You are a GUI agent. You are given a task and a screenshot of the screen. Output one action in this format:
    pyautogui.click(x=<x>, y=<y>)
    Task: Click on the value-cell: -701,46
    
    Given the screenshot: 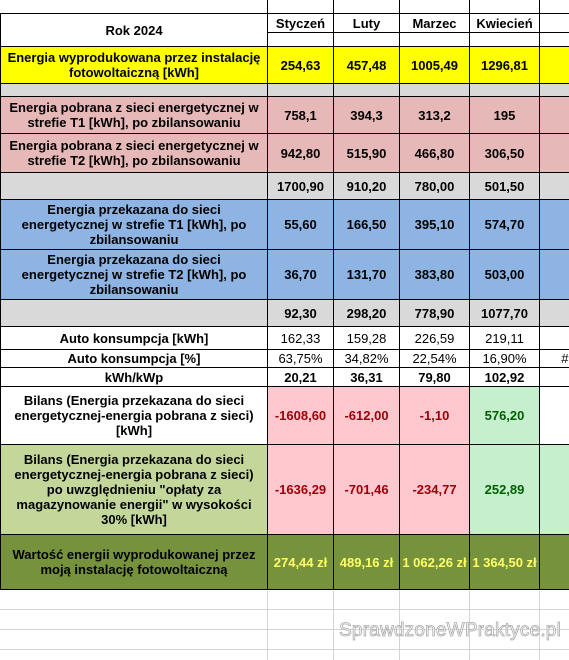 What is the action you would take?
    pyautogui.click(x=367, y=490)
    